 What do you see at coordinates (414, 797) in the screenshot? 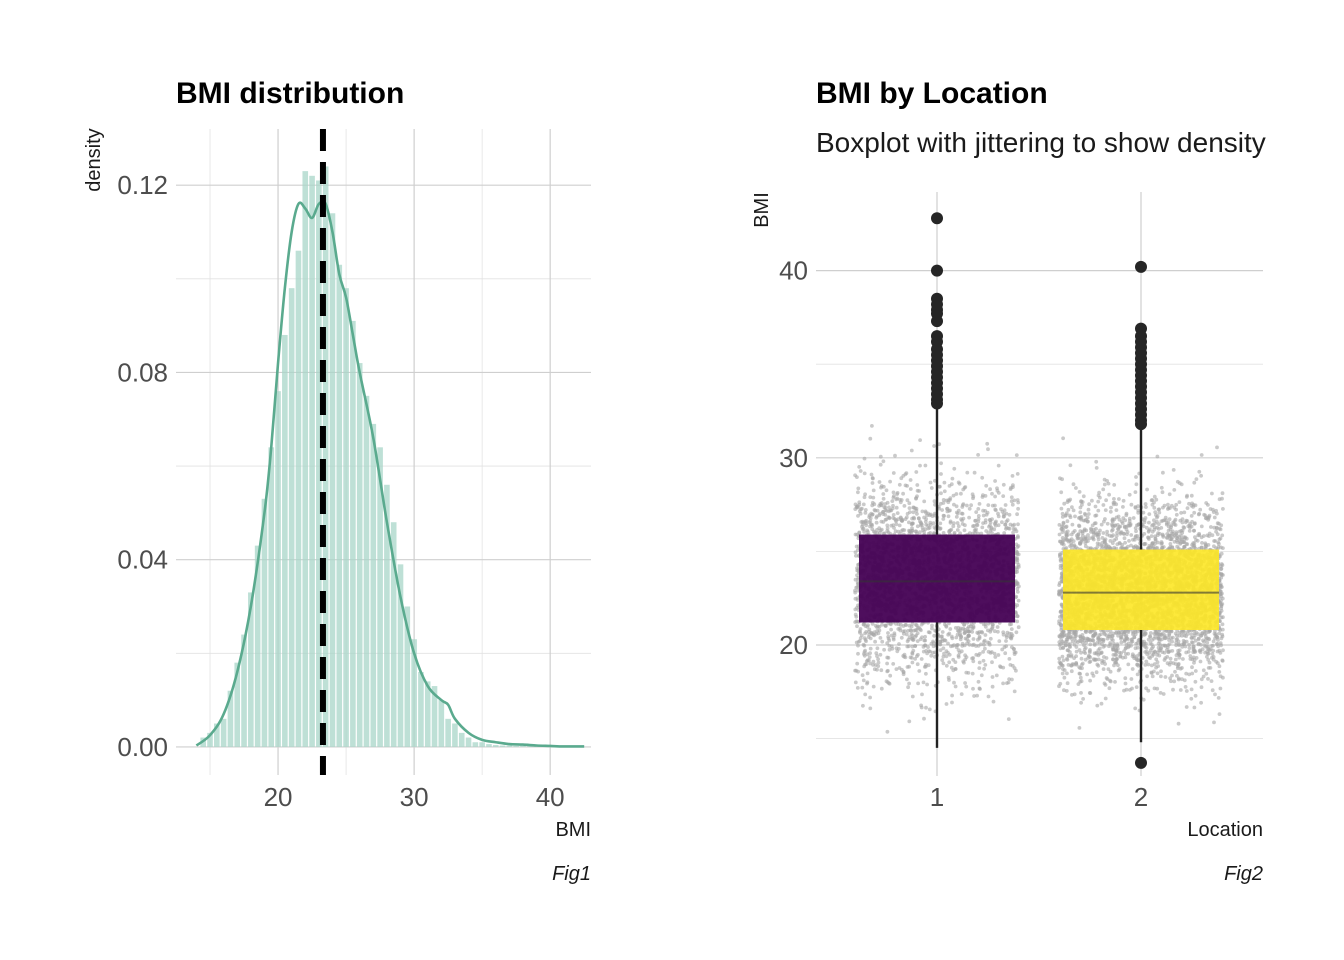
I see `panel1-x-tick-labels: 20 30 40` at bounding box center [414, 797].